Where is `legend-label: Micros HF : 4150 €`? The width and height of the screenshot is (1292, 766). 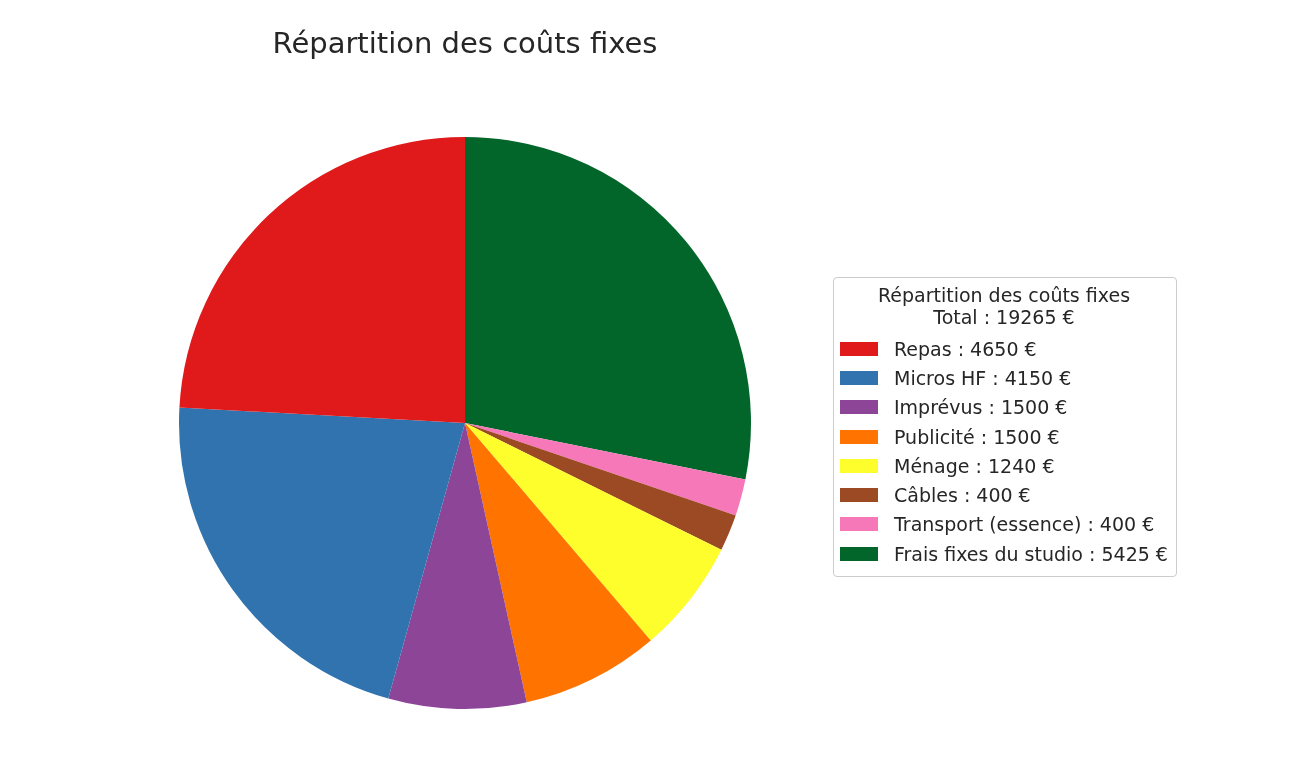
legend-label: Micros HF : 4150 € is located at coordinates (983, 377).